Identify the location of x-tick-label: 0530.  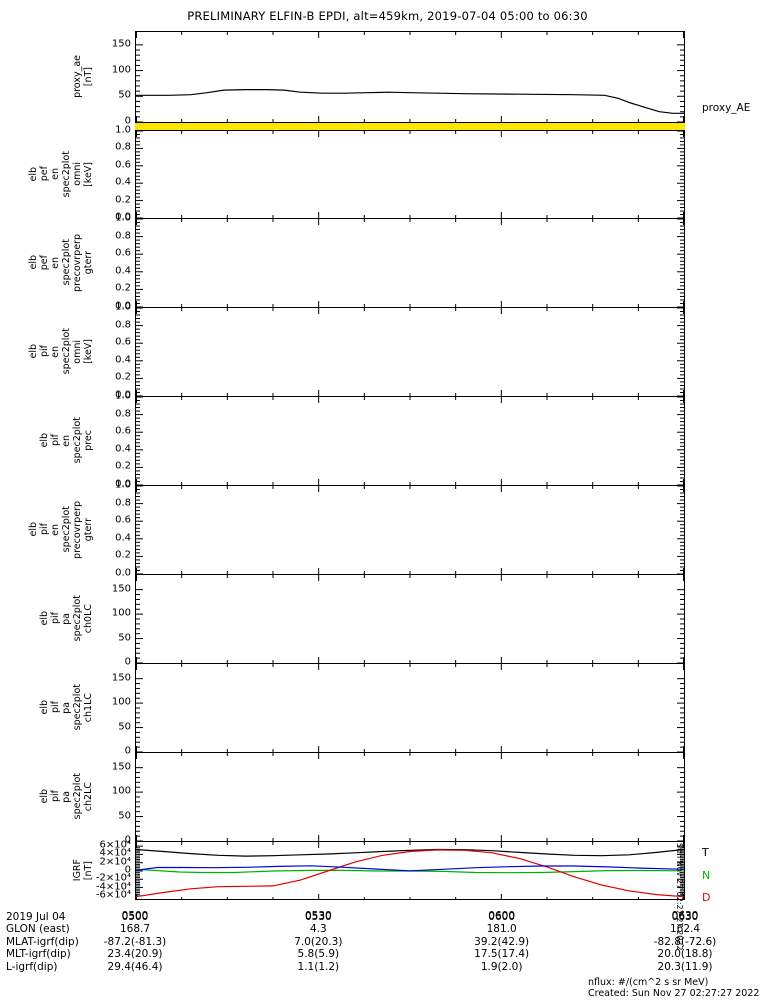
(318, 916).